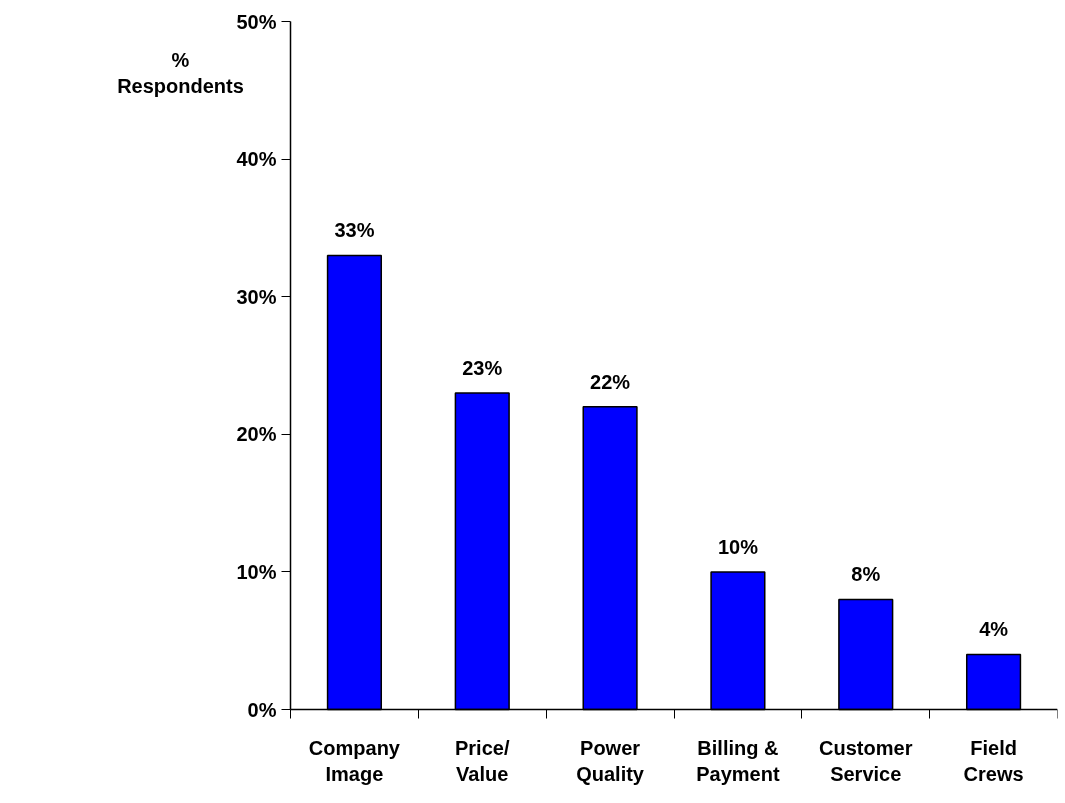  Describe the element at coordinates (866, 760) in the screenshot. I see `x-tick-label: Customer Service` at that location.